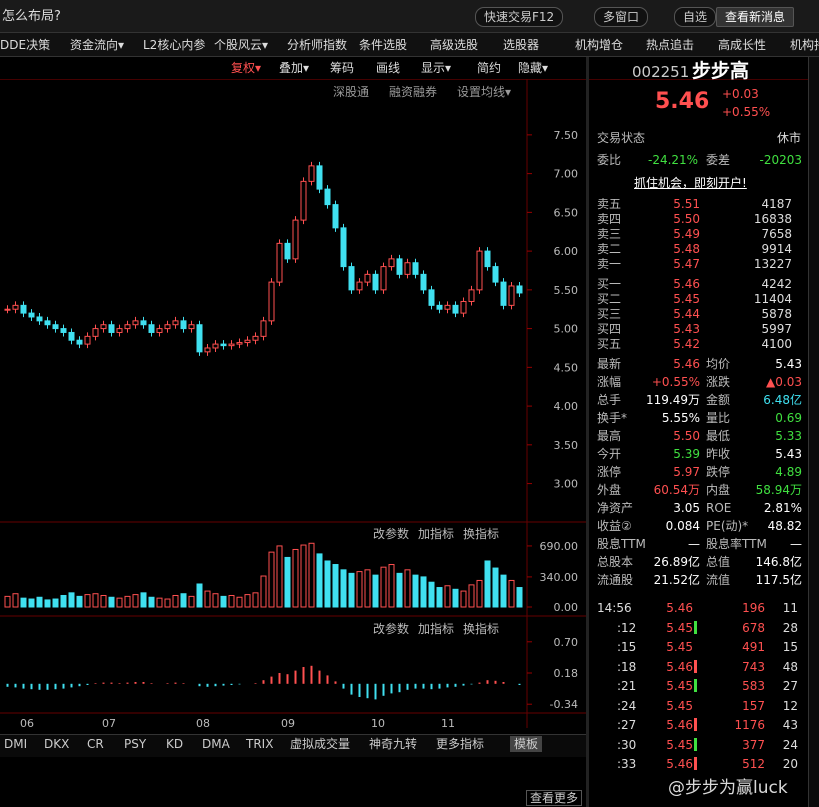 This screenshot has height=807, width=819. Describe the element at coordinates (755, 17) in the screenshot. I see `top-button: 查看新消息` at that location.